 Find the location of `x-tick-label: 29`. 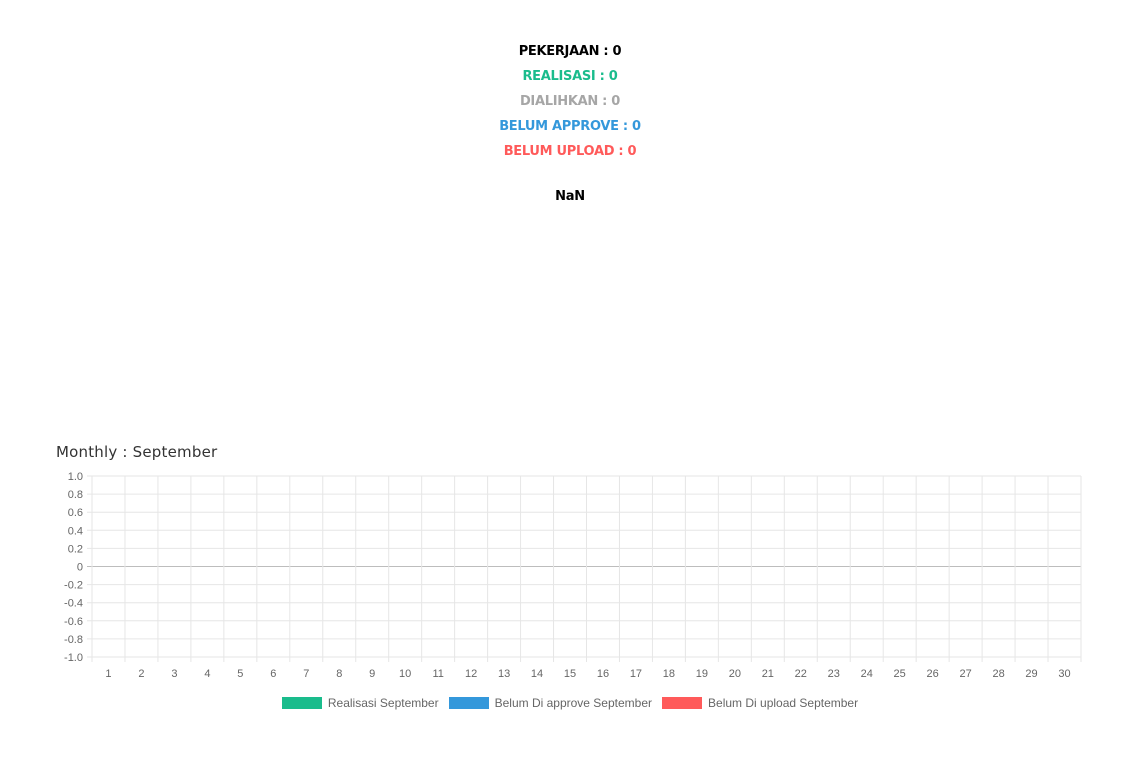

x-tick-label: 29 is located at coordinates (1031, 674).